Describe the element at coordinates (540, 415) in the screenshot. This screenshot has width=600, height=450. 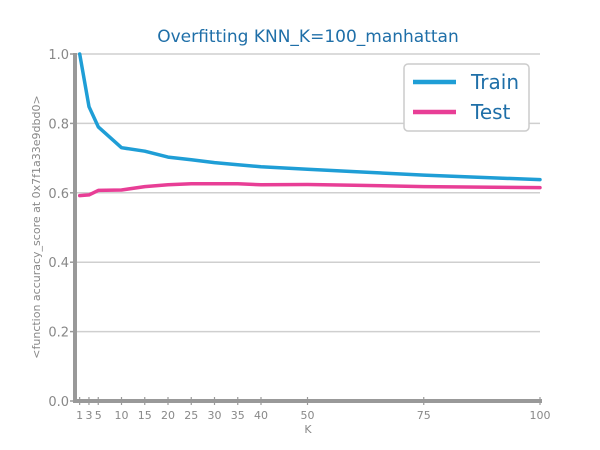
I see `x-tick-label: 100` at that location.